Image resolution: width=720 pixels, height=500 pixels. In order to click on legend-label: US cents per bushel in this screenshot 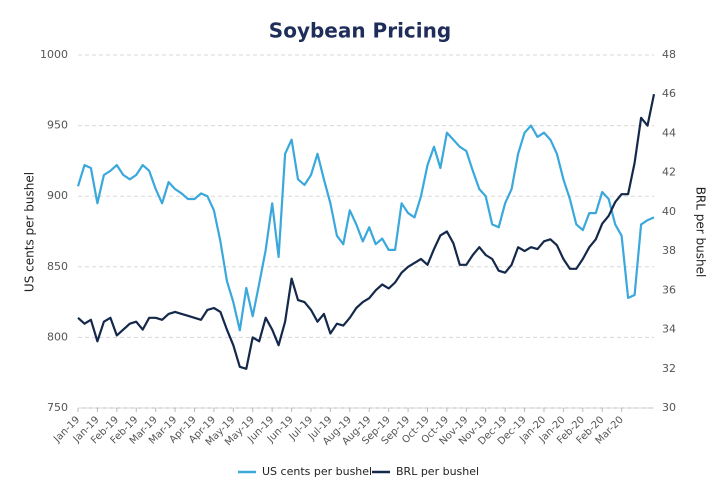, I will do `click(317, 471)`.